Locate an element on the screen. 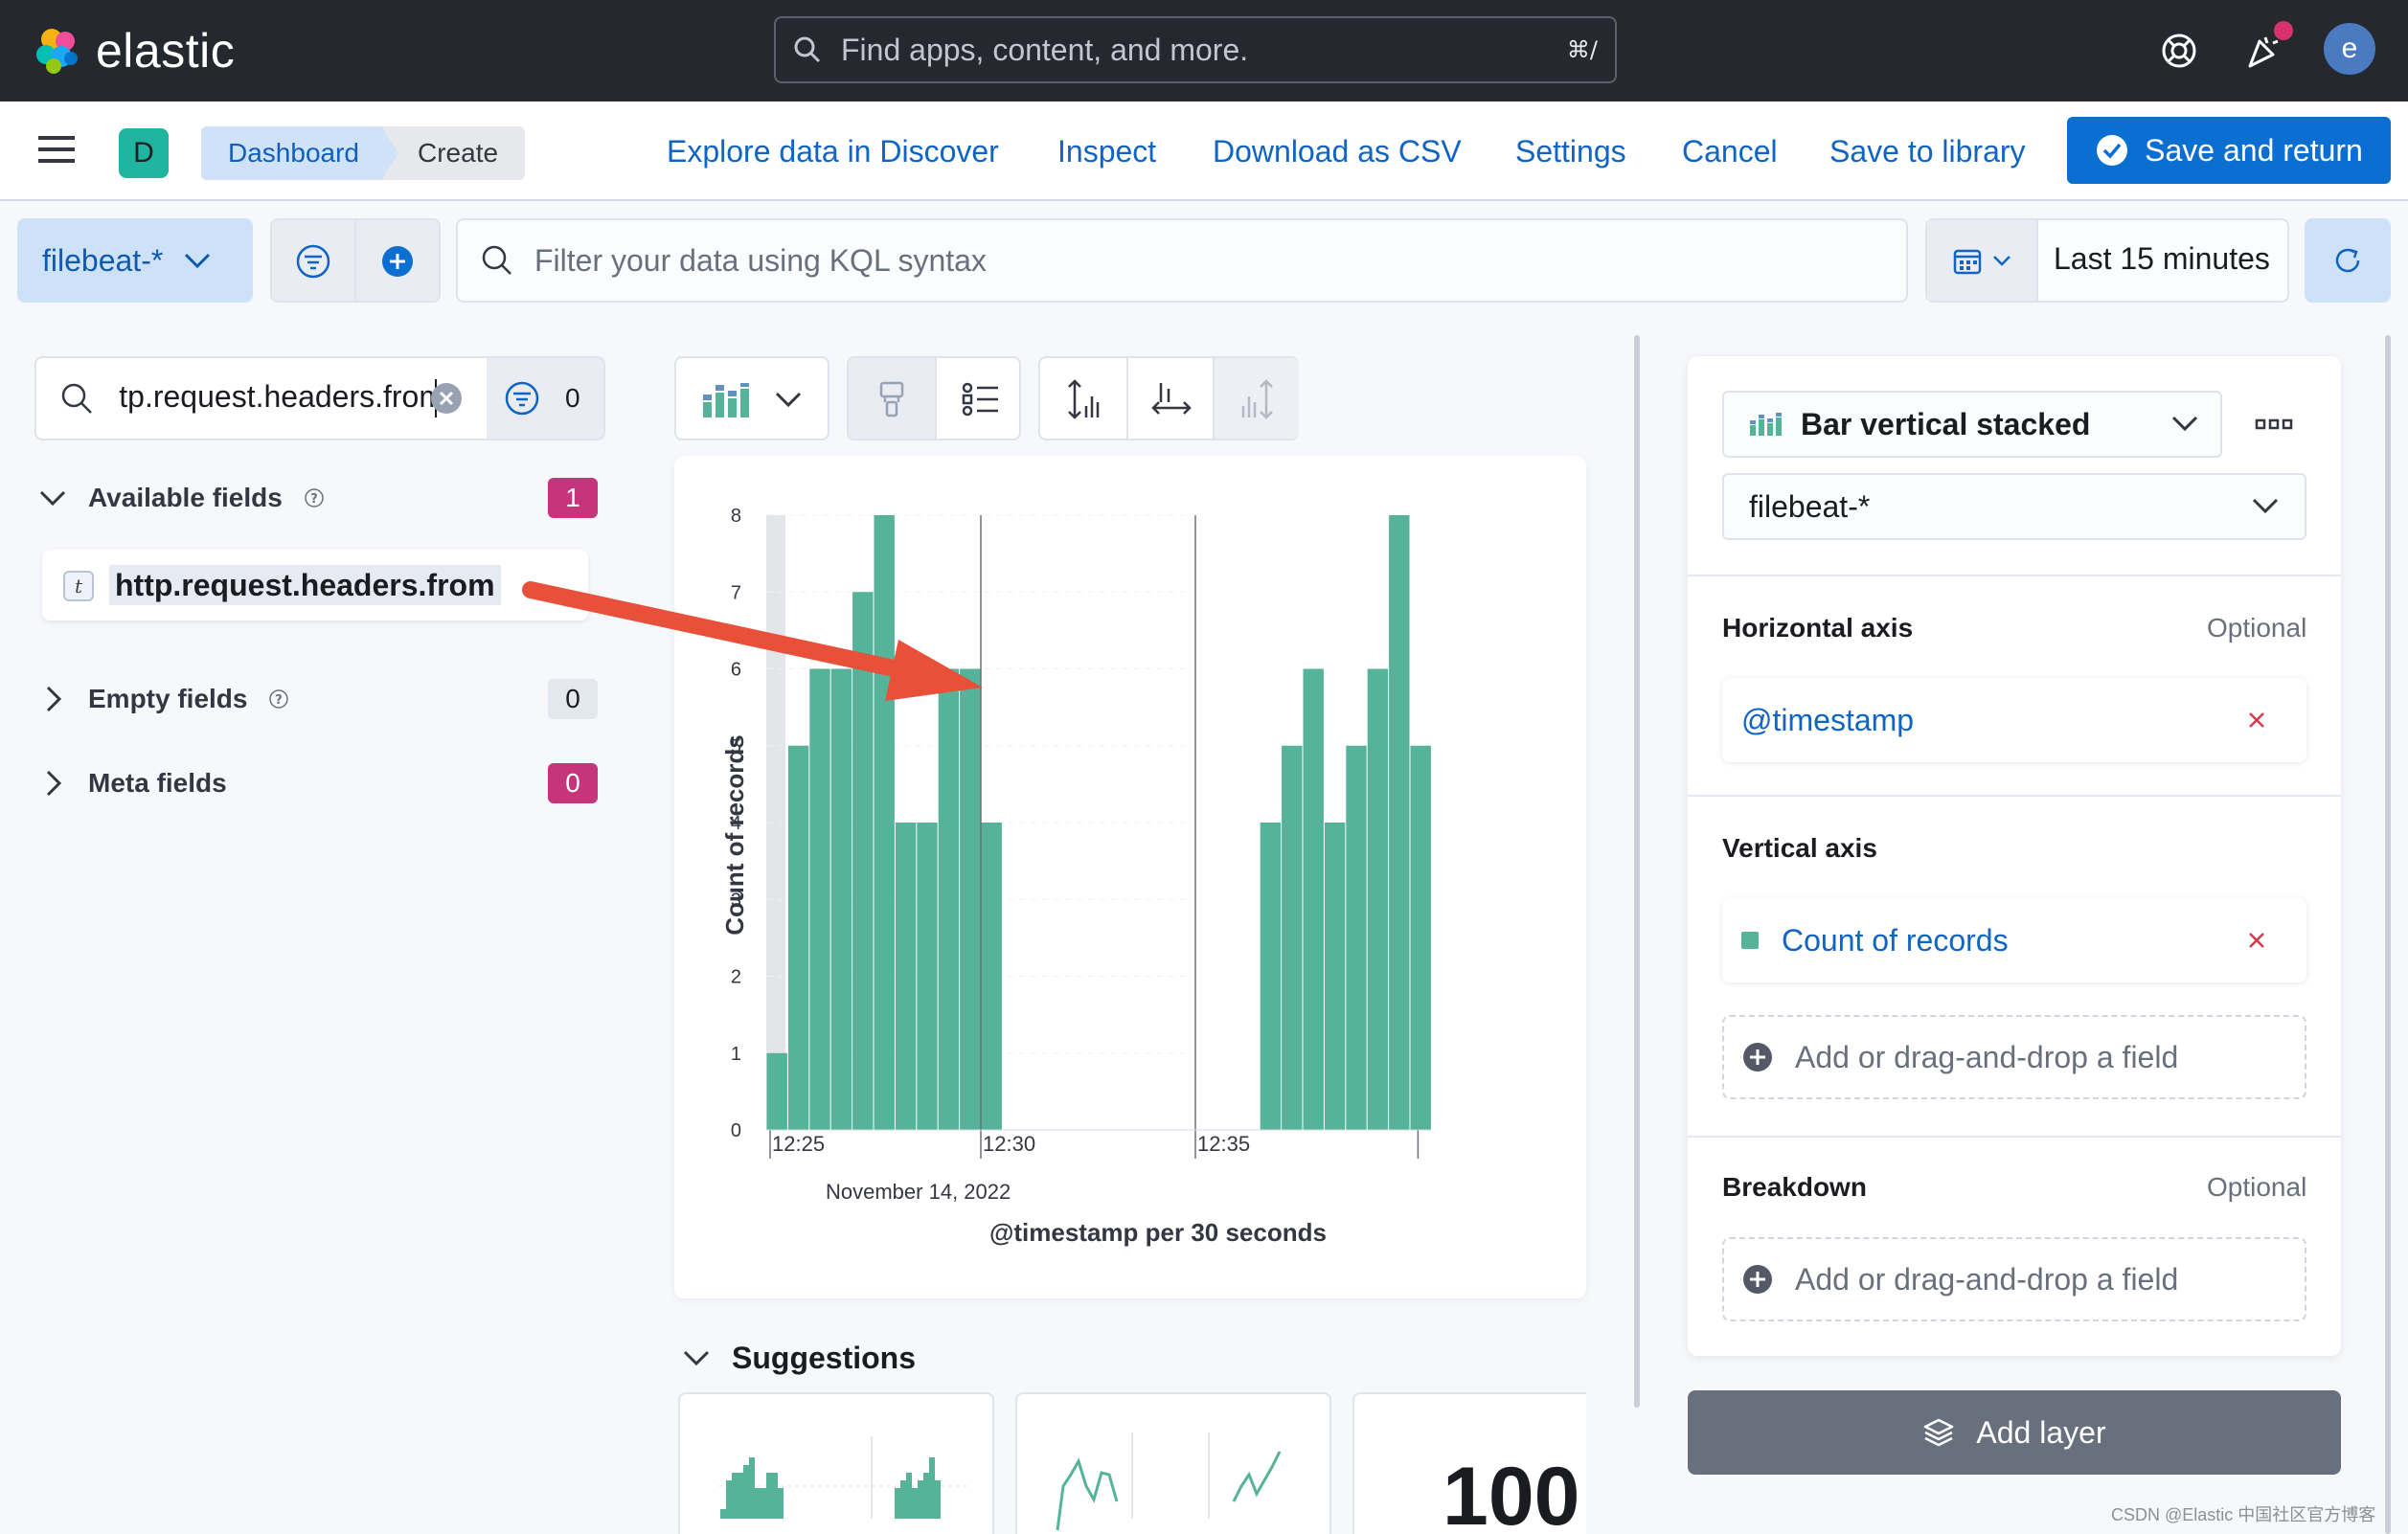 The height and width of the screenshot is (1534, 2408). add-layer-label: Add layer is located at coordinates (2041, 1432).